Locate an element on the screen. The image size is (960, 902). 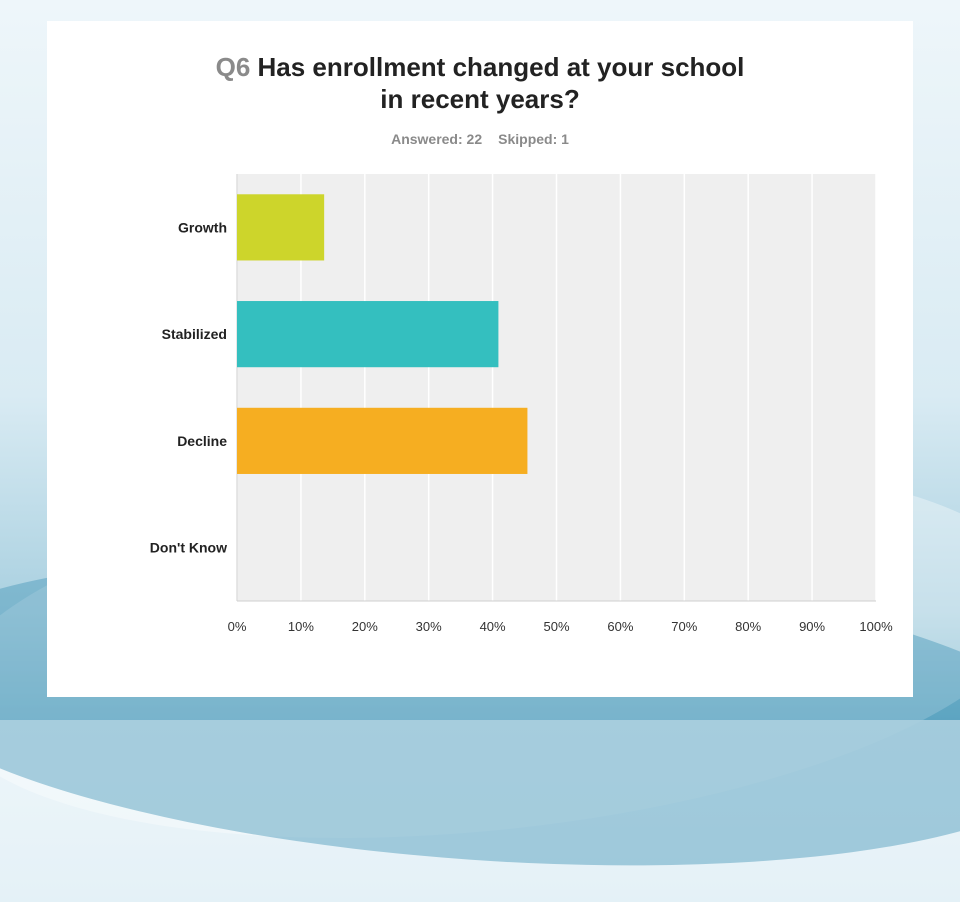
x-tick-label: 70% is located at coordinates (684, 626).